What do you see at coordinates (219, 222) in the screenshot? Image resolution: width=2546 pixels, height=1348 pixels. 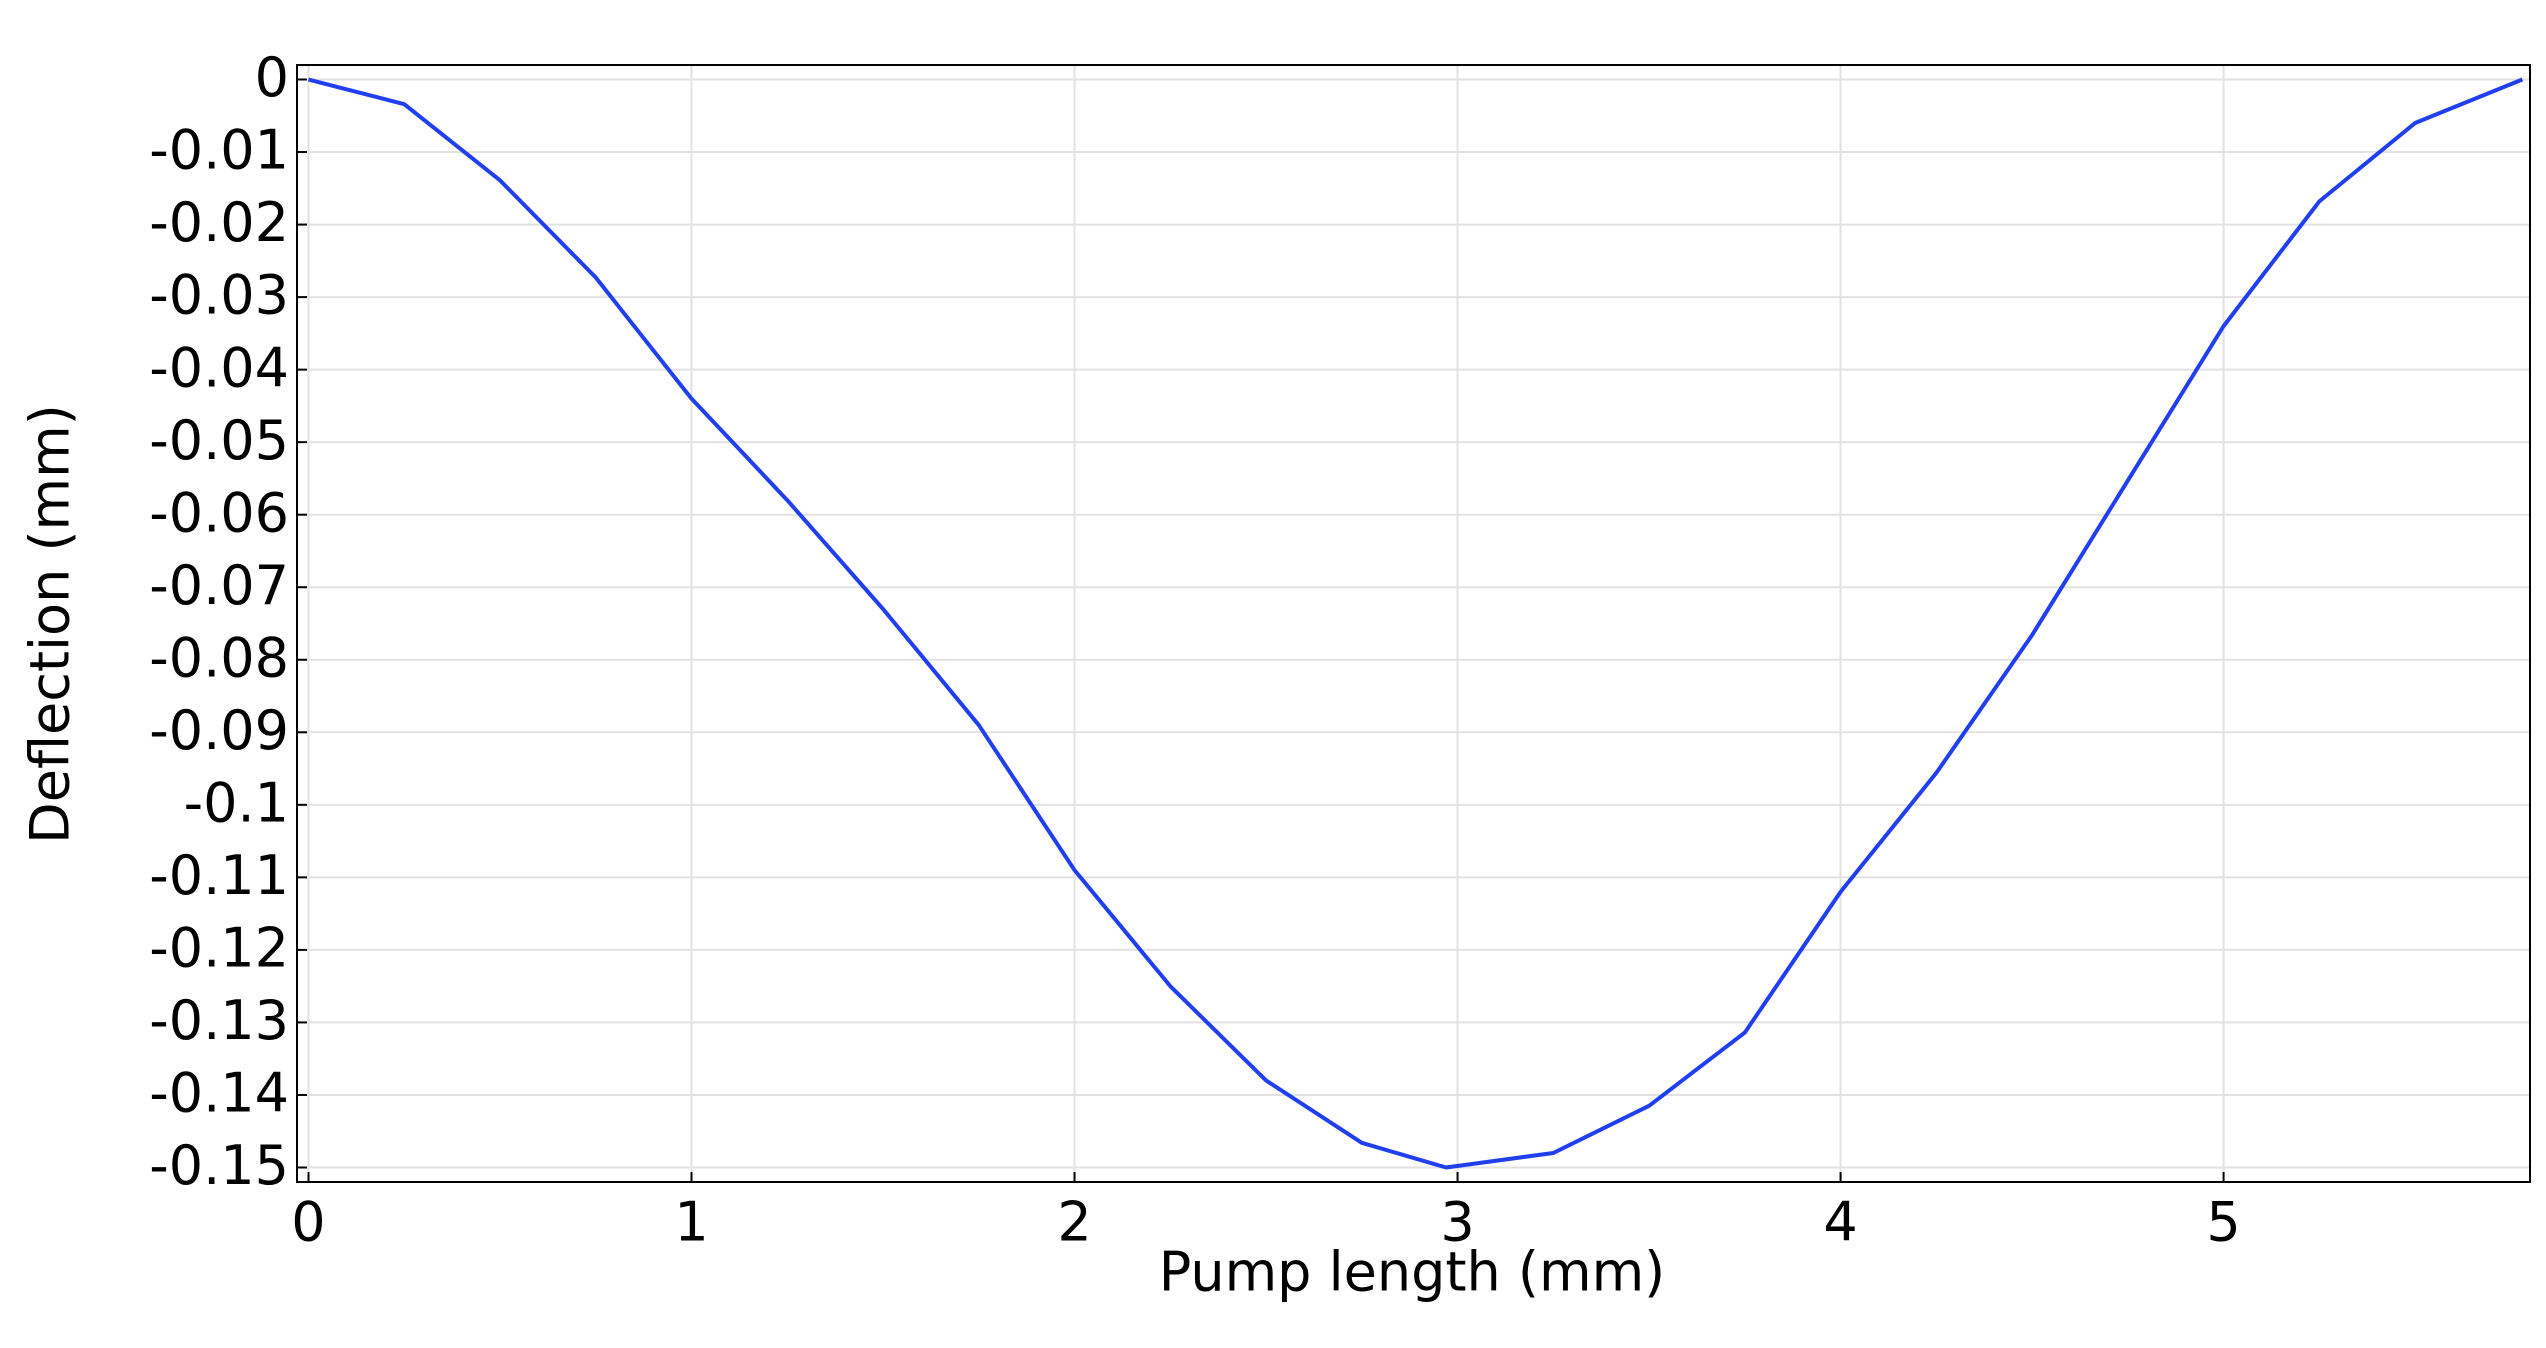 I see `y-tick-label: -0.02` at bounding box center [219, 222].